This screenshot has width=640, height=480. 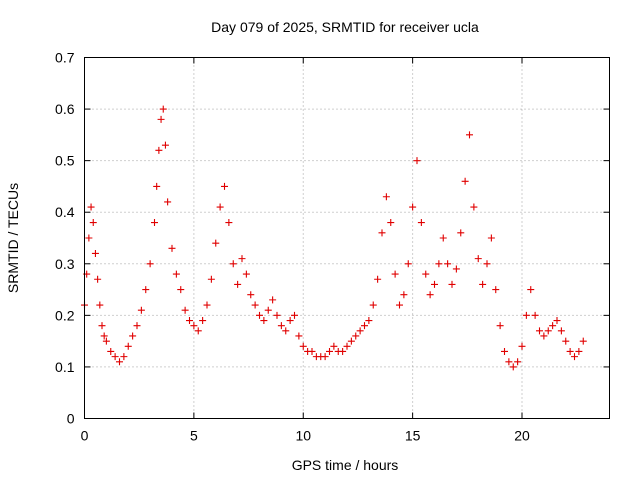 I want to click on y-tick-label: 0.7, so click(x=65, y=58).